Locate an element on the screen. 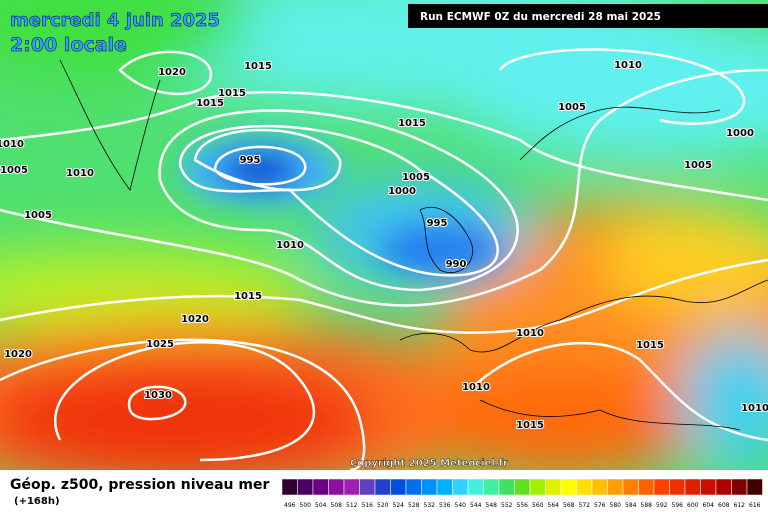  legend-label: 548 is located at coordinates (492, 505).